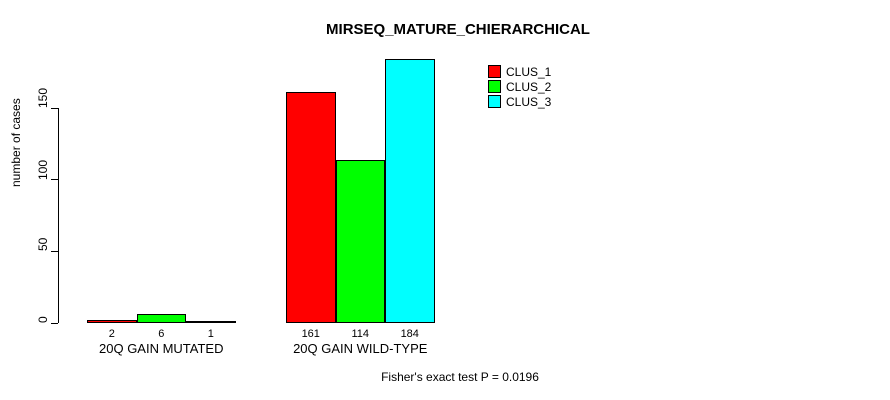 This screenshot has height=400, width=890. Describe the element at coordinates (111, 334) in the screenshot. I see `bar-value-label: 2` at that location.